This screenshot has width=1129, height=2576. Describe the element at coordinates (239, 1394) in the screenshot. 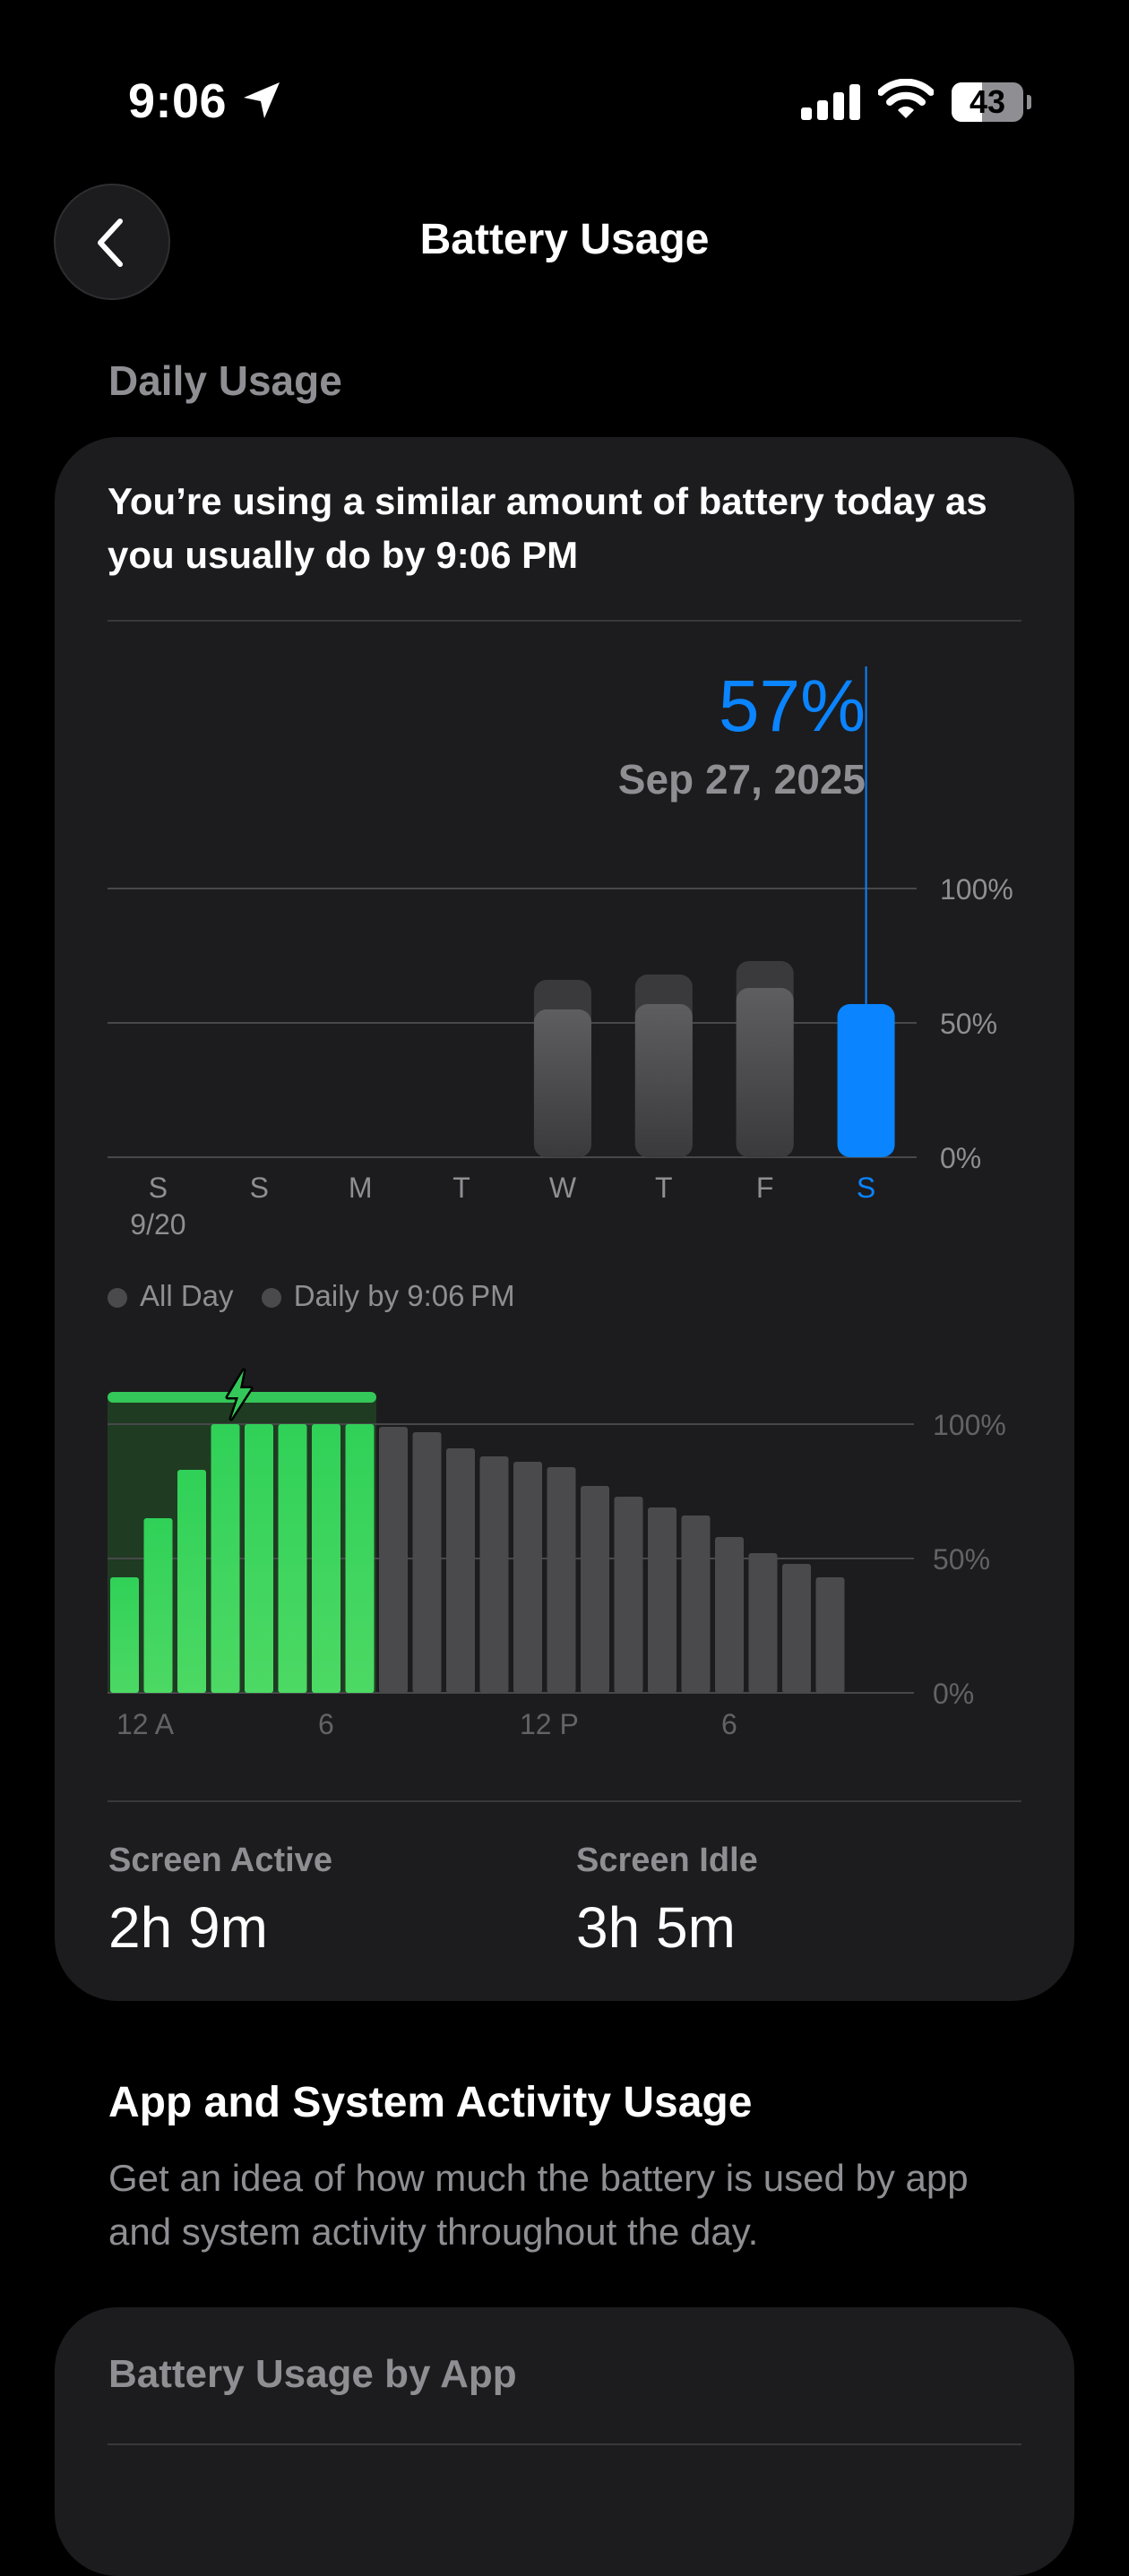

I see `charging-bolt-icon` at that location.